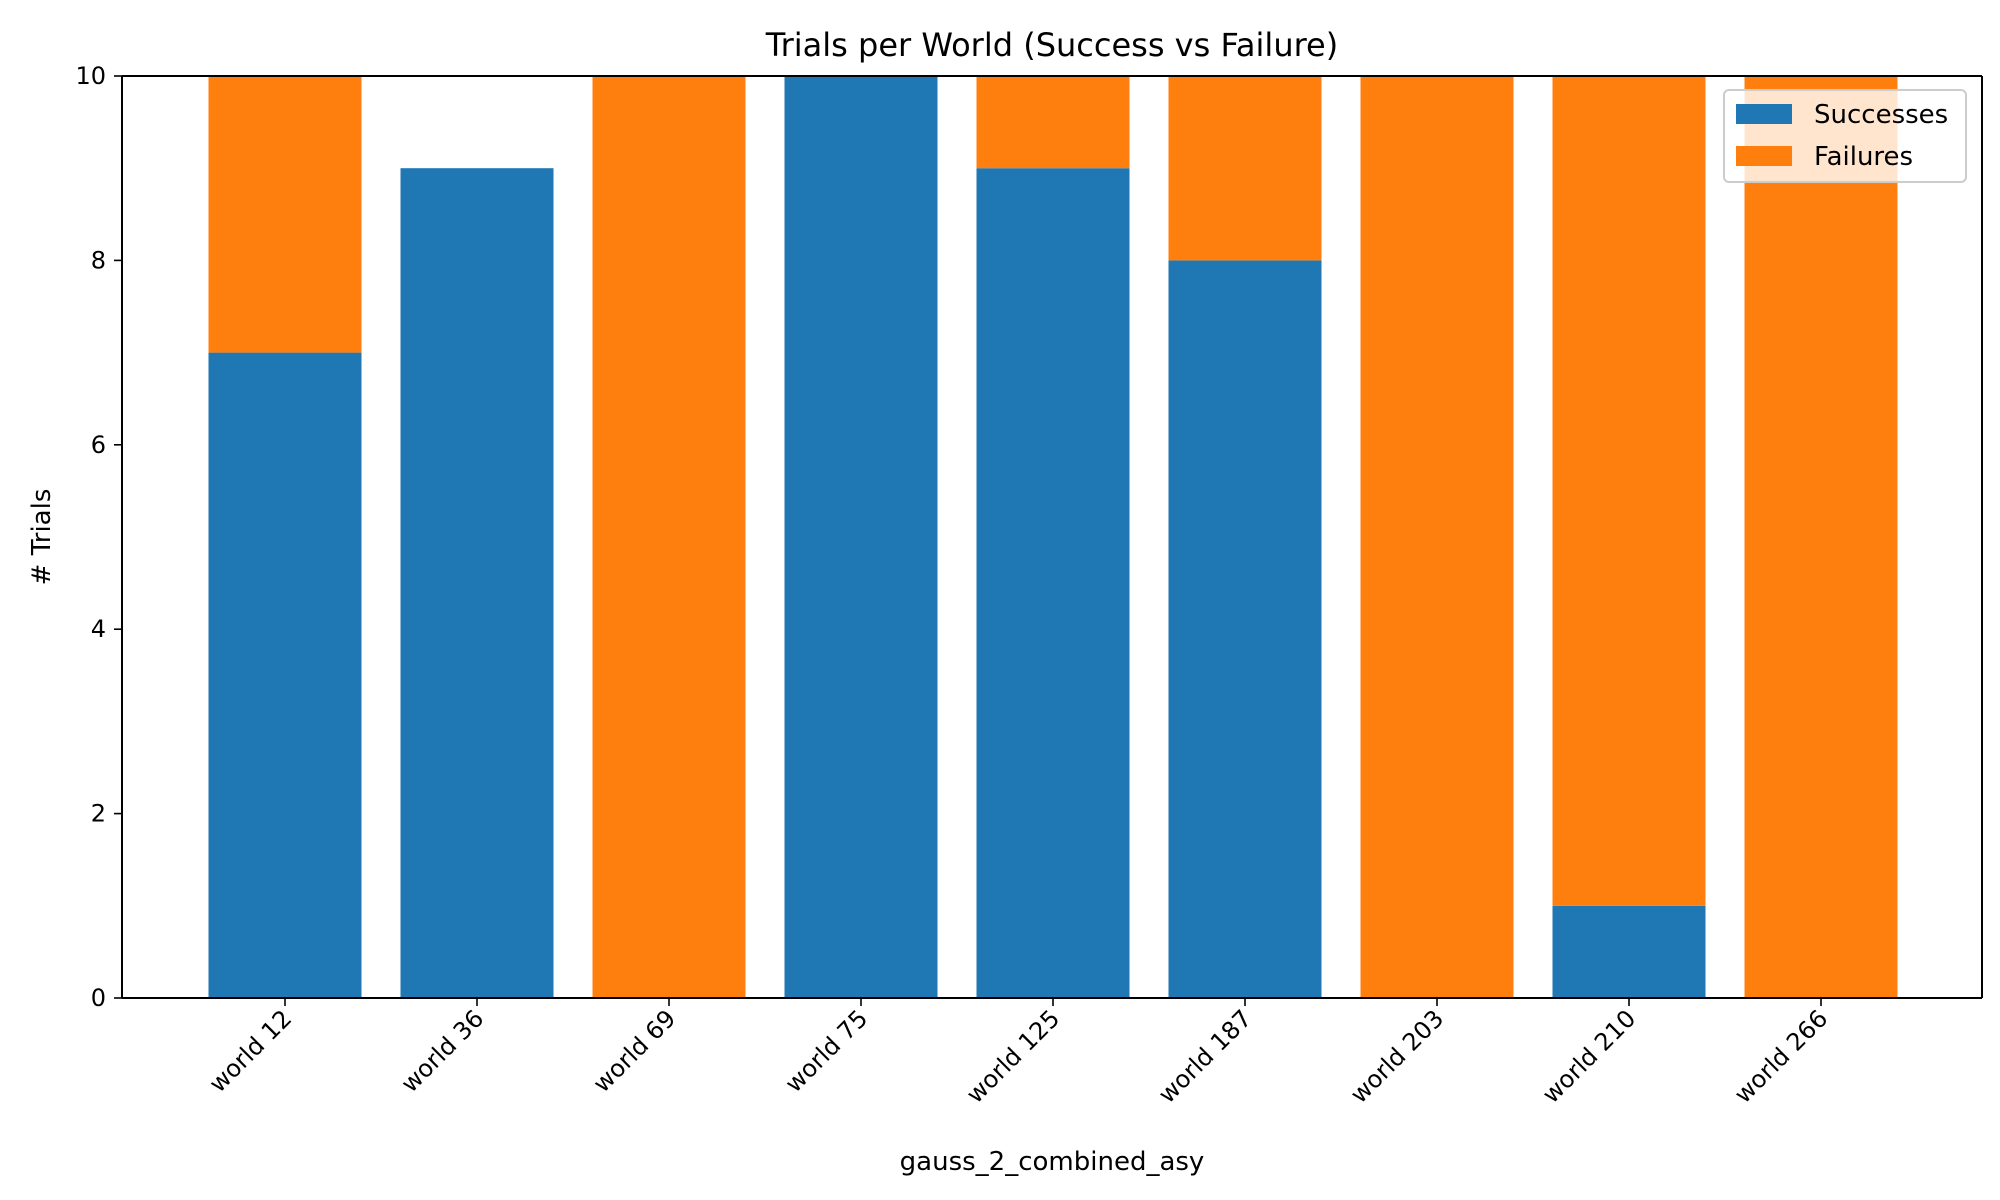 The image size is (2000, 1200). What do you see at coordinates (98, 445) in the screenshot?
I see `y-tick-label: 6` at bounding box center [98, 445].